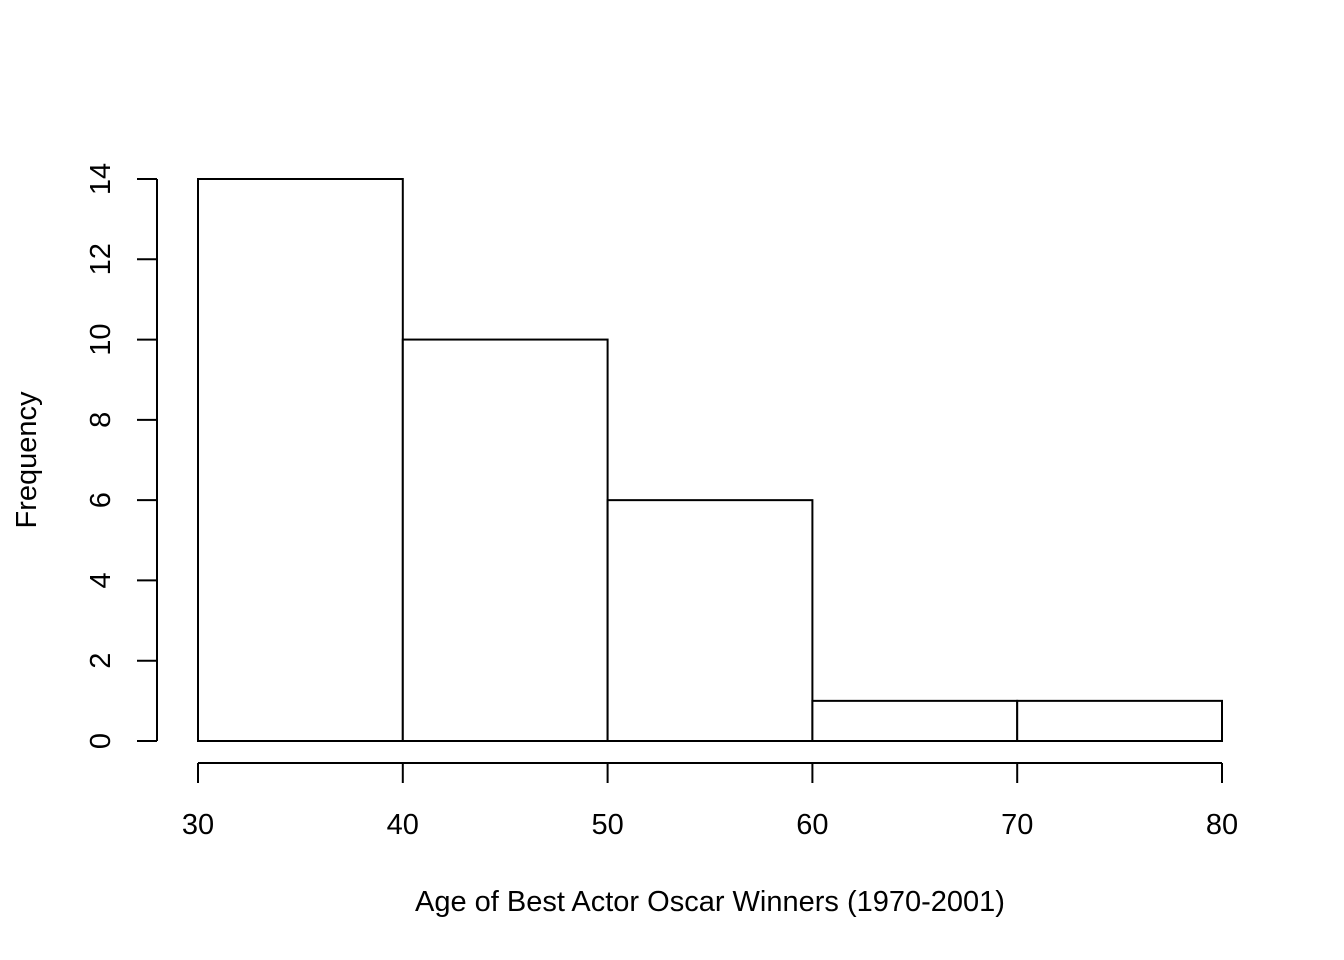  Describe the element at coordinates (403, 825) in the screenshot. I see `x-tick-label: 40` at that location.